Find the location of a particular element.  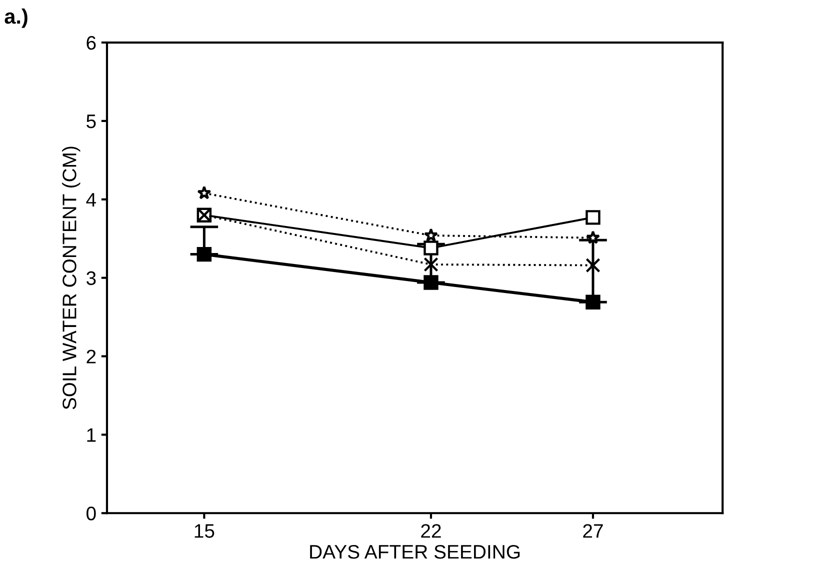

x-axis-title: DAYS AFTER SEEDING is located at coordinates (415, 551).